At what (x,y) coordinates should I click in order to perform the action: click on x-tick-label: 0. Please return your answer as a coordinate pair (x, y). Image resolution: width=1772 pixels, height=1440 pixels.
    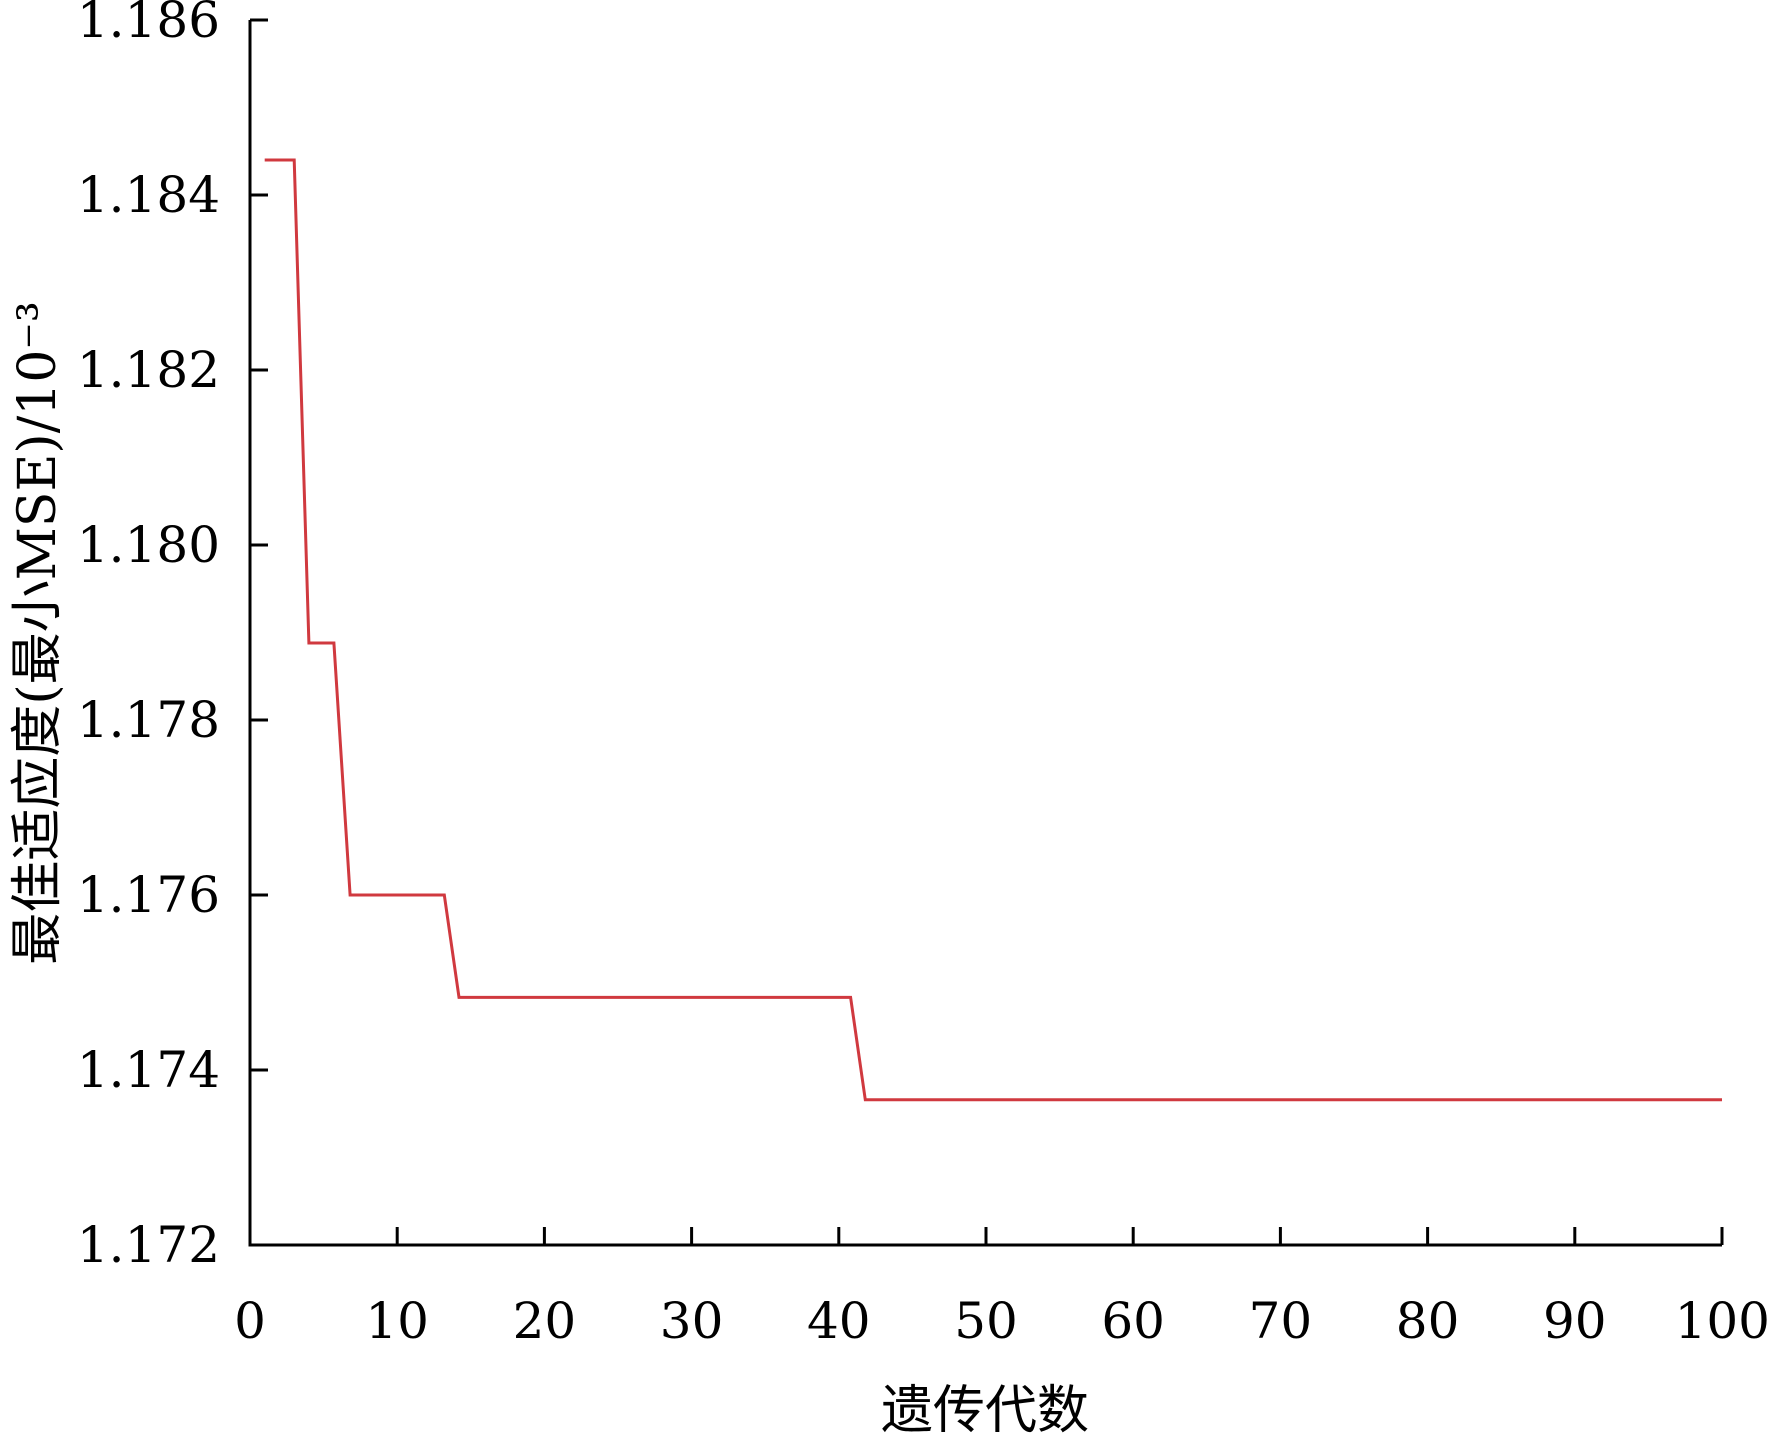
    Looking at the image, I should click on (250, 1321).